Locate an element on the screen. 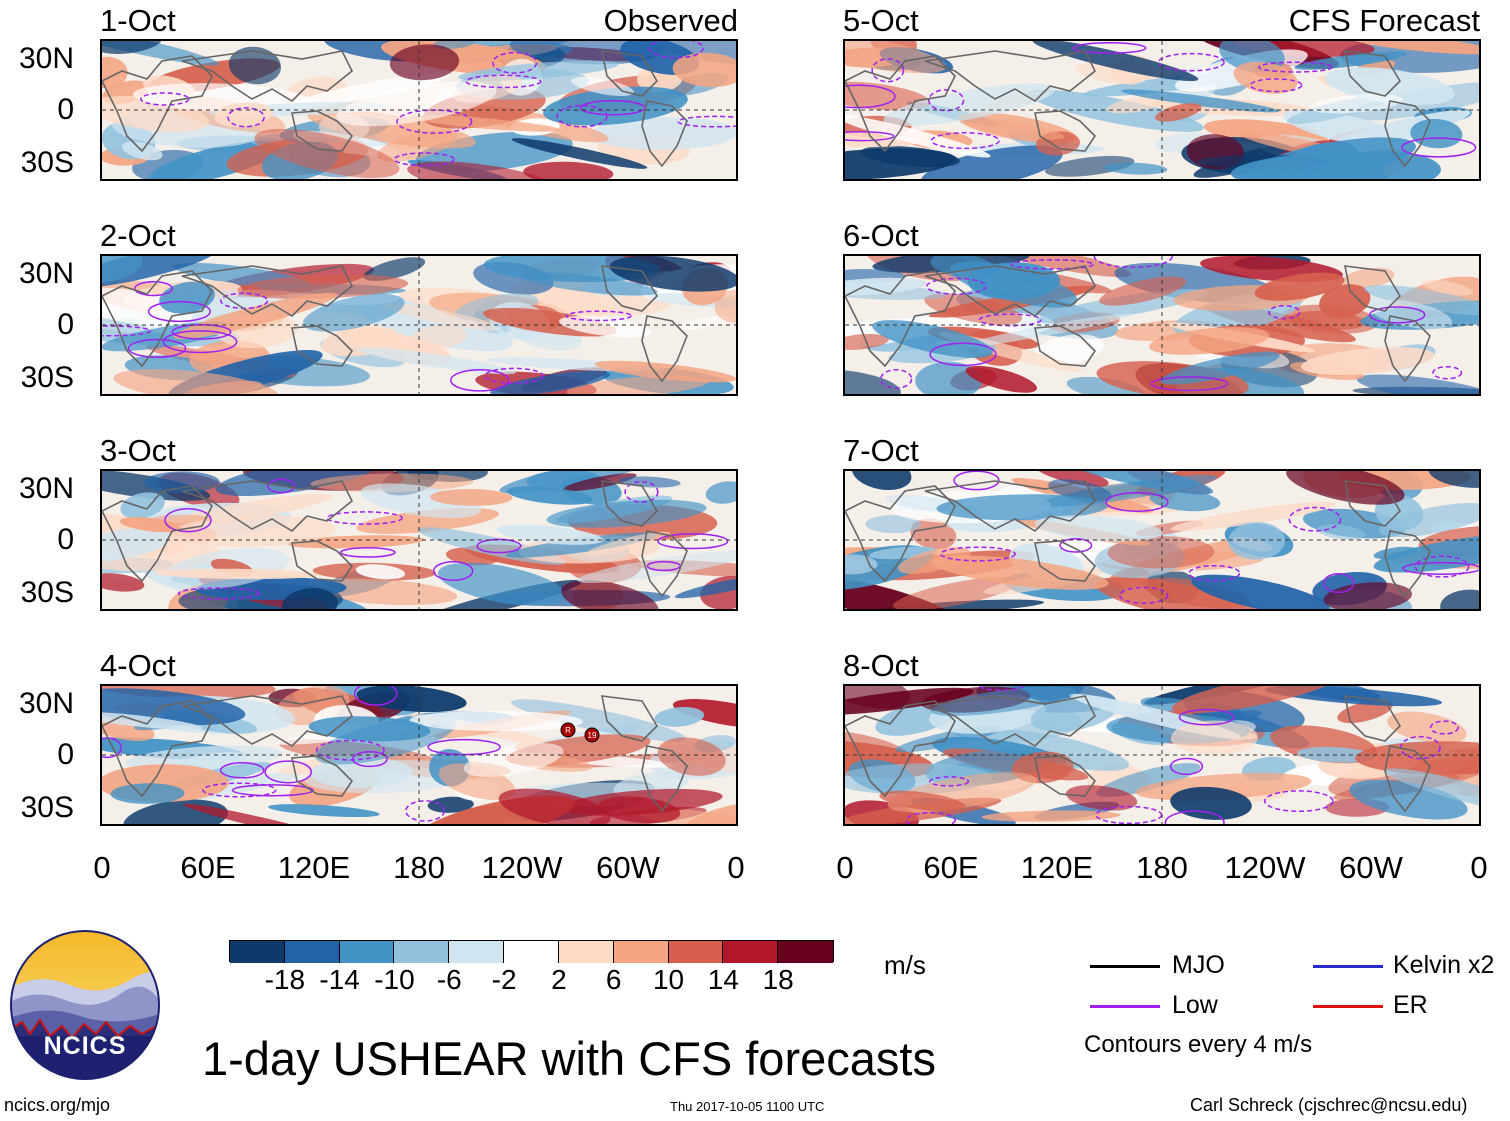 The height and width of the screenshot is (1121, 1510). x-tick: 120W is located at coordinates (1265, 867).